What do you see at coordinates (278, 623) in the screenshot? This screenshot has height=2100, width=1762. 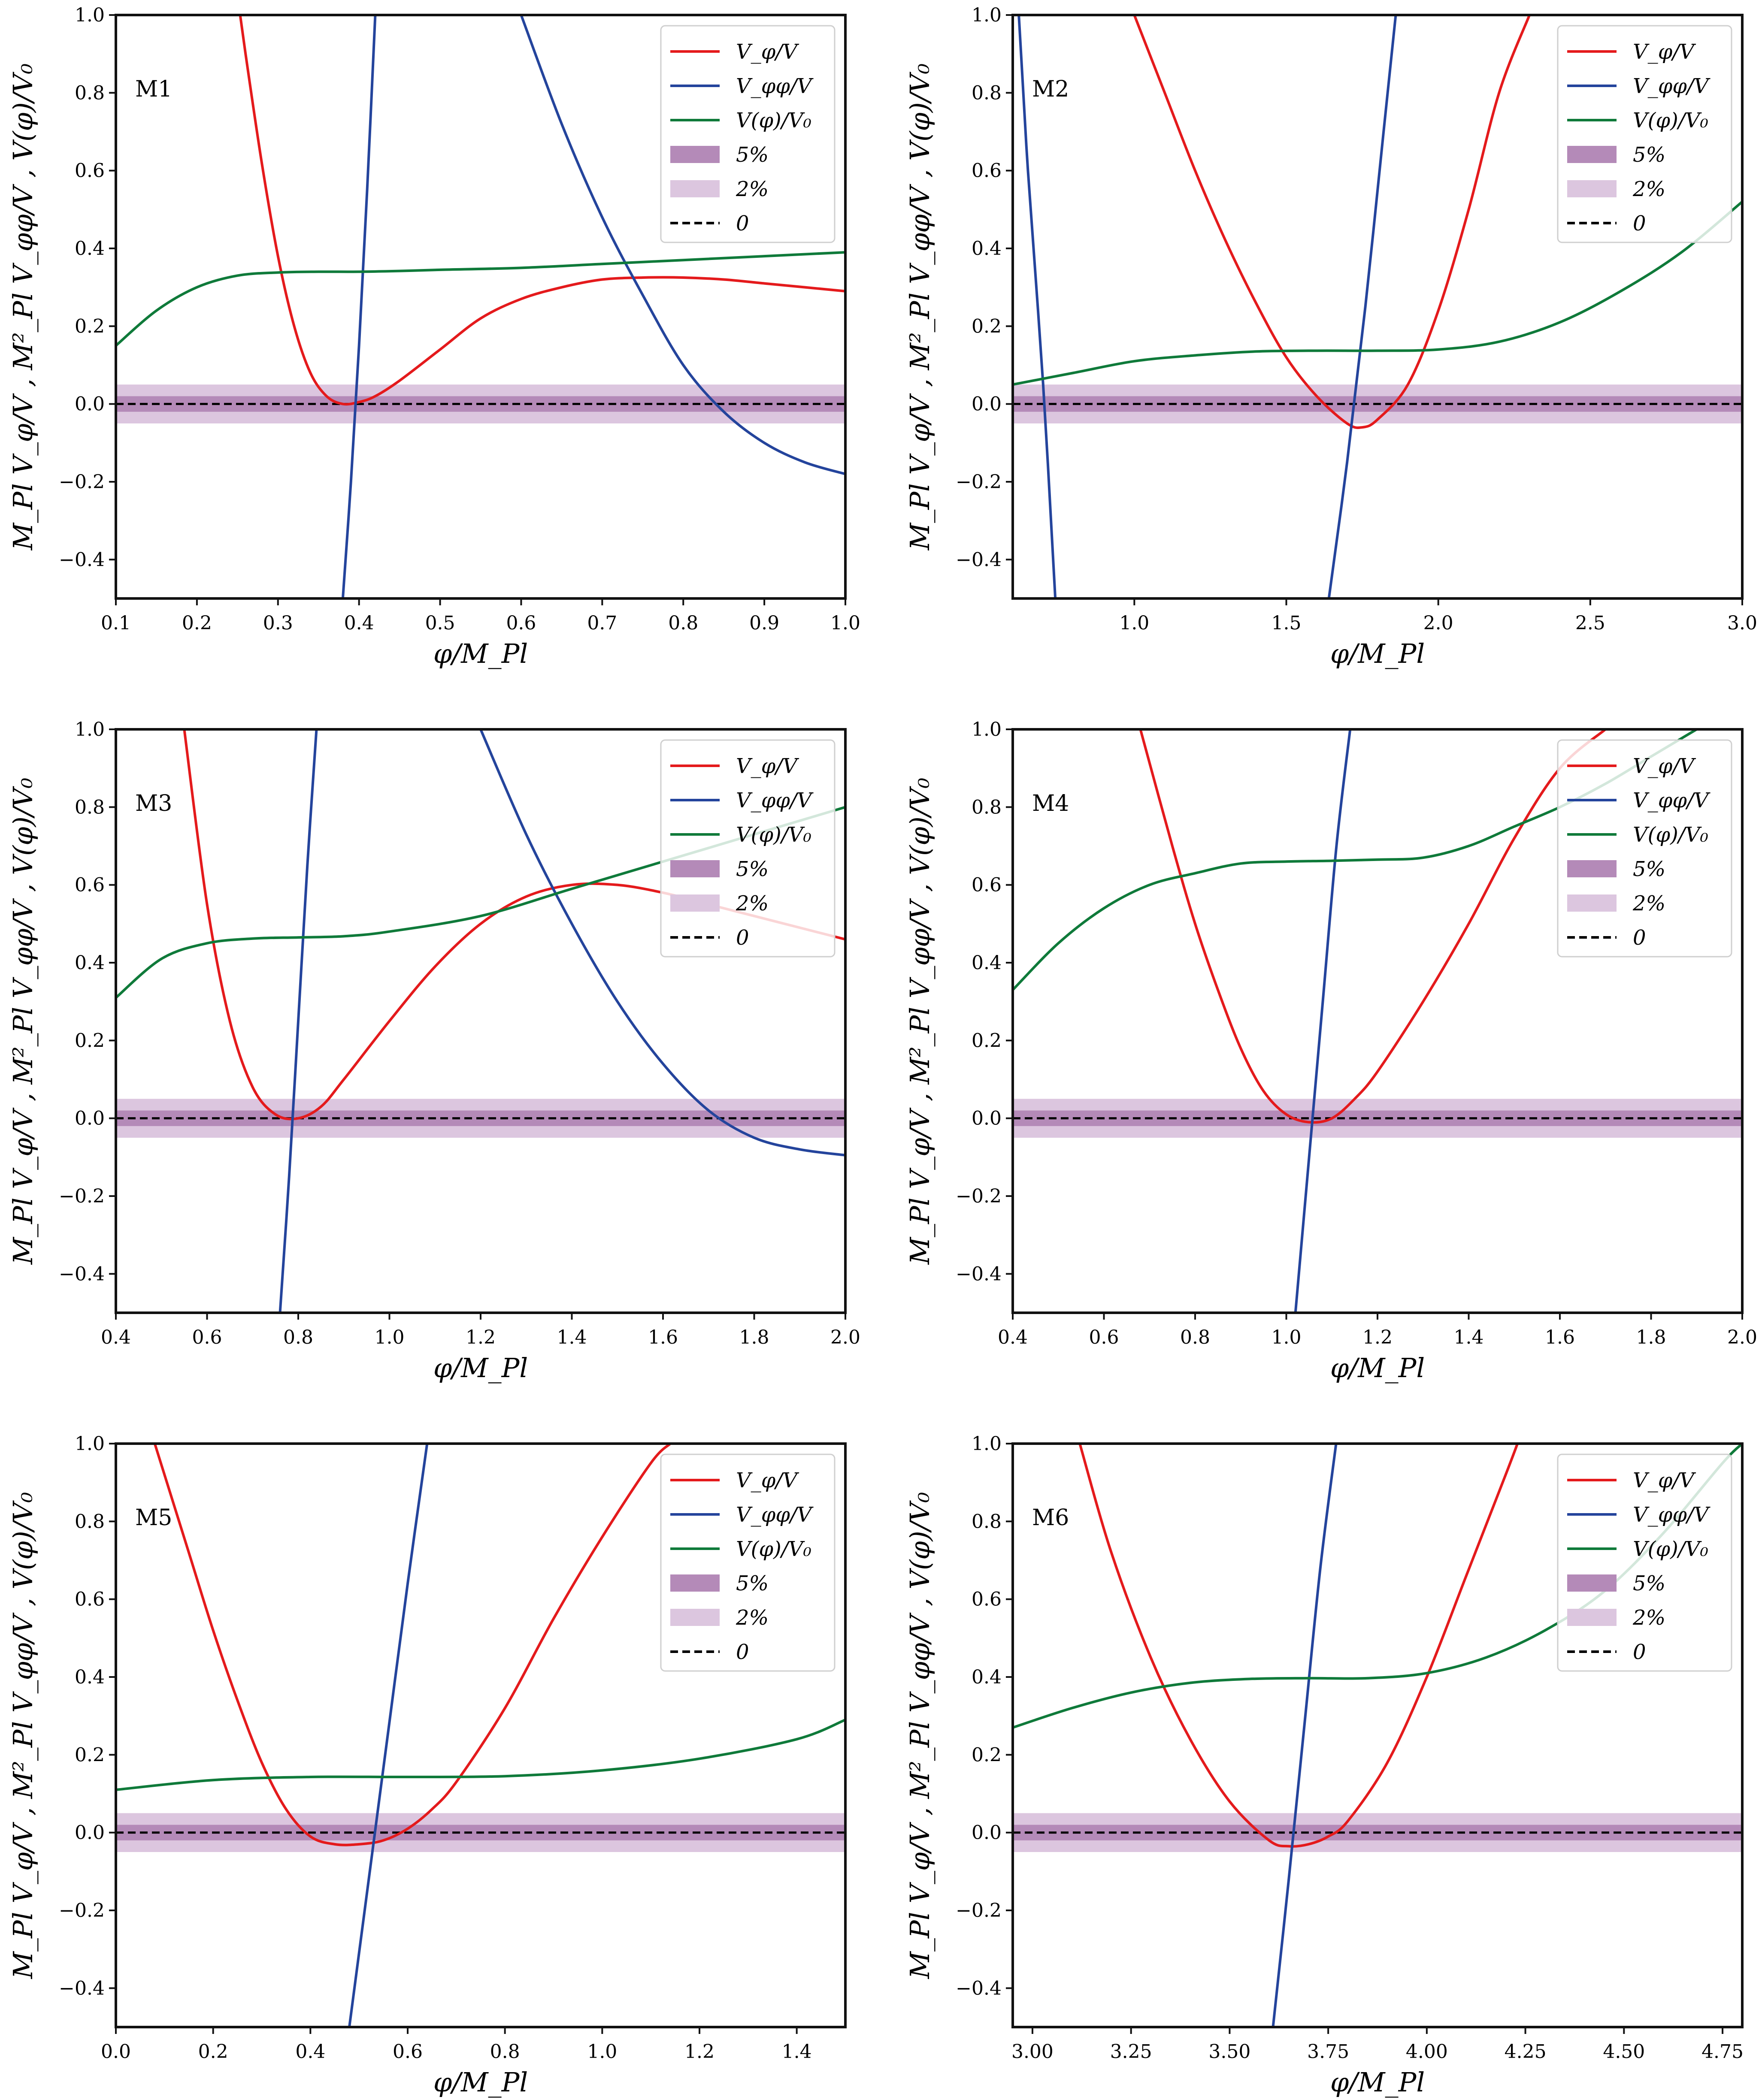 I see `x-tick-label: 0.3` at bounding box center [278, 623].